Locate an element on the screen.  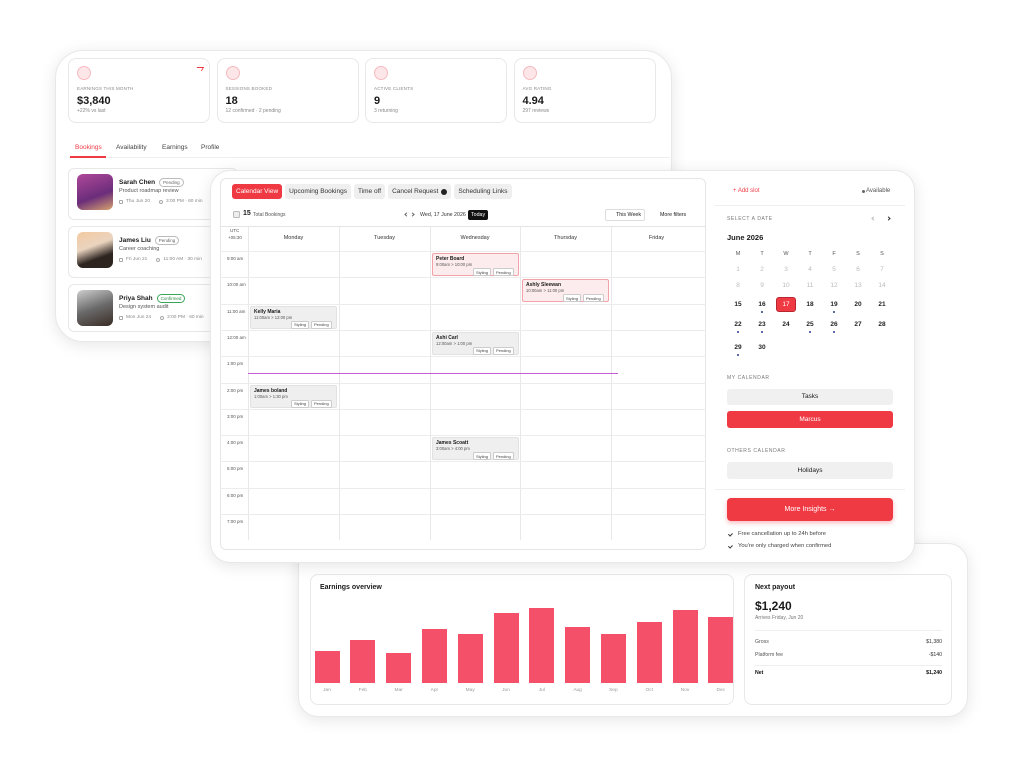
date: 4 is located at coordinates (810, 269).